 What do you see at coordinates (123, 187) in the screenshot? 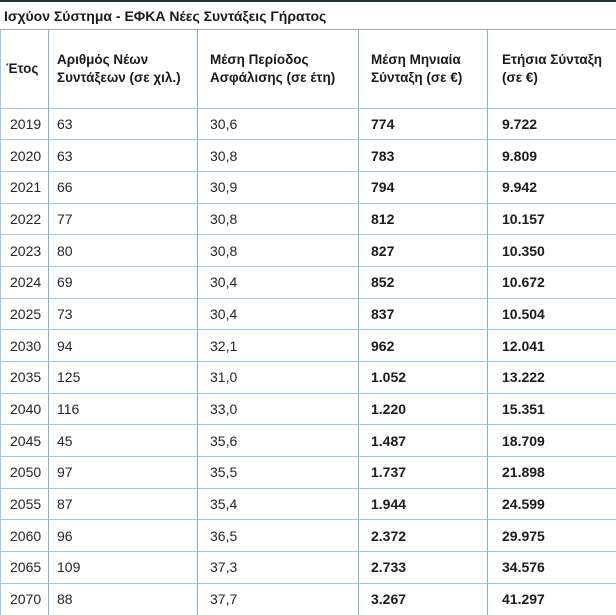
I see `value-cell: 66` at bounding box center [123, 187].